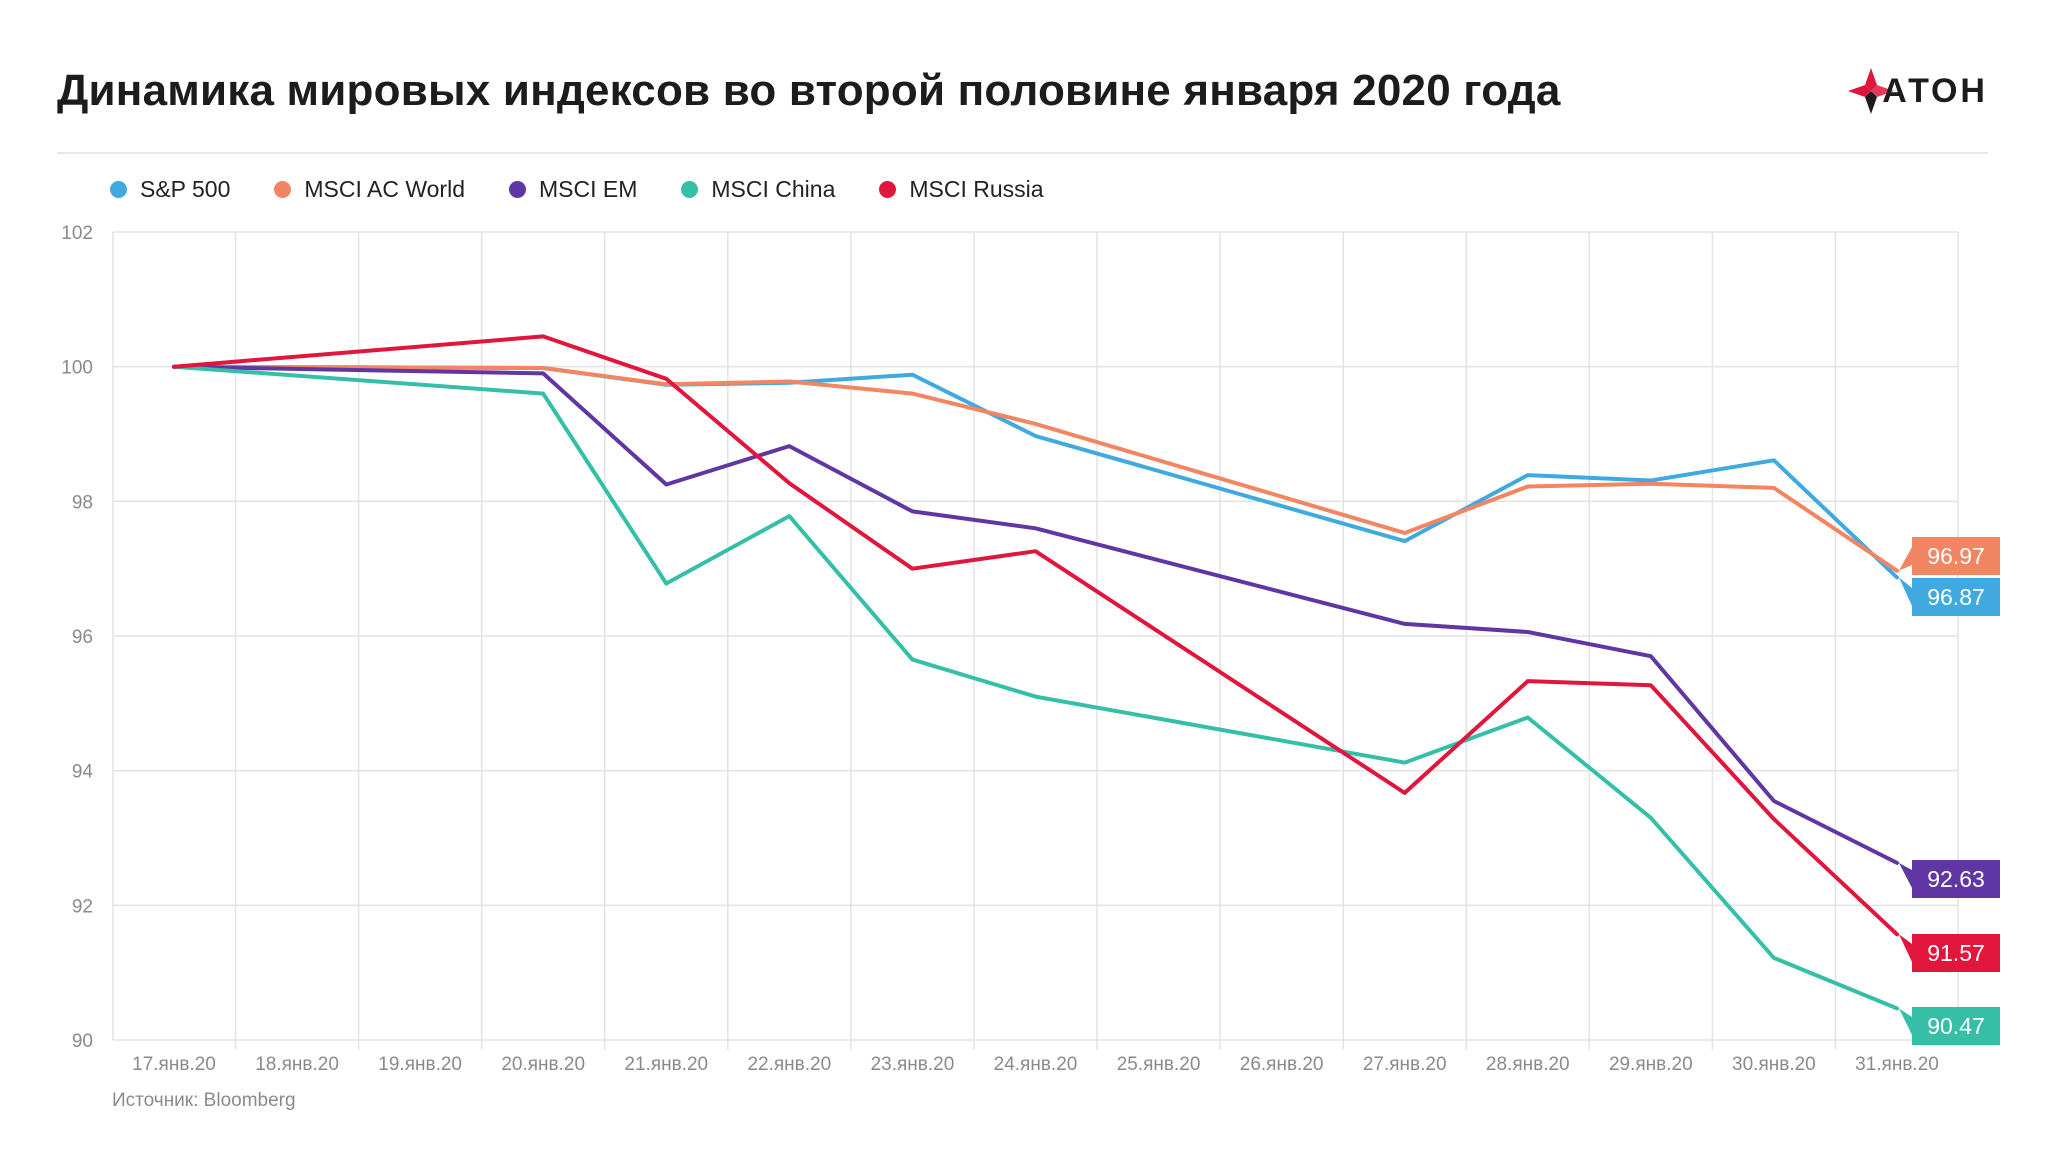  Describe the element at coordinates (204, 1100) in the screenshot. I see `source-note: Источник: Bloomberg` at that location.